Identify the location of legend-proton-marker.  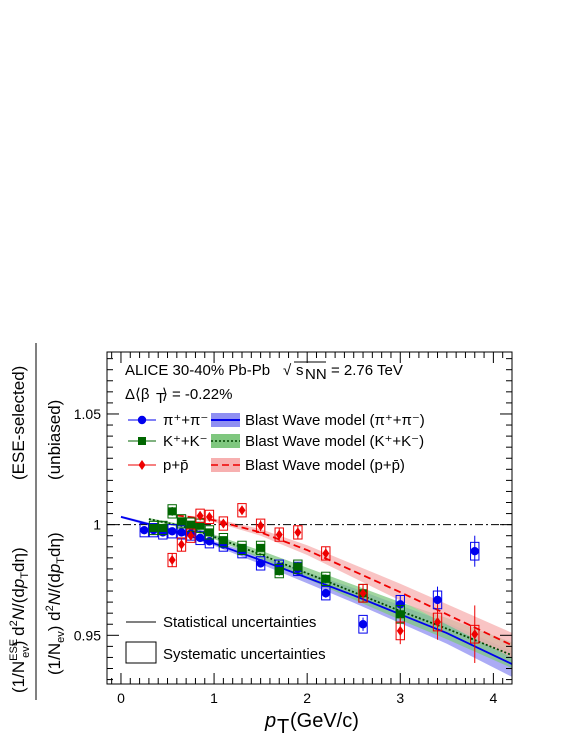
(142, 465).